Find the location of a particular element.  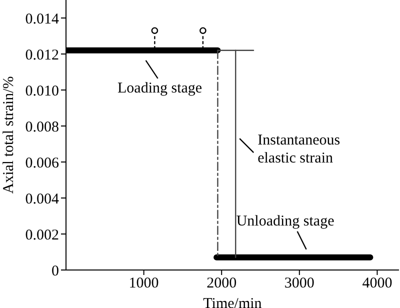

x-tick-label: 4000 is located at coordinates (377, 284).